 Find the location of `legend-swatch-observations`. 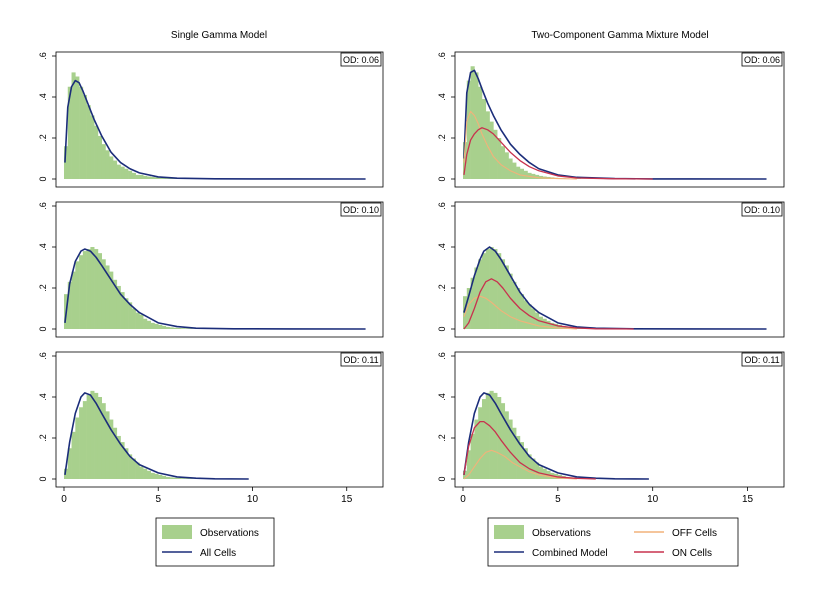

legend-swatch-observations is located at coordinates (177, 532).